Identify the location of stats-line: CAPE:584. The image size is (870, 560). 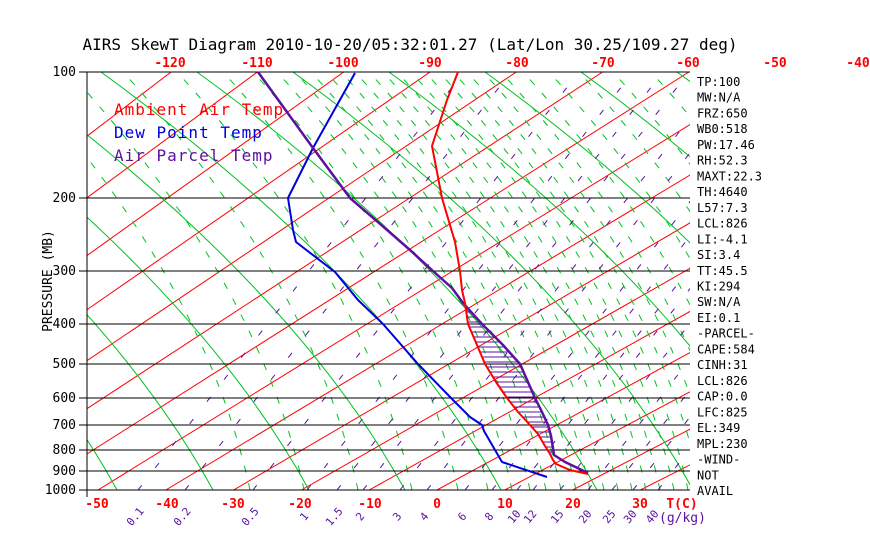
(726, 349).